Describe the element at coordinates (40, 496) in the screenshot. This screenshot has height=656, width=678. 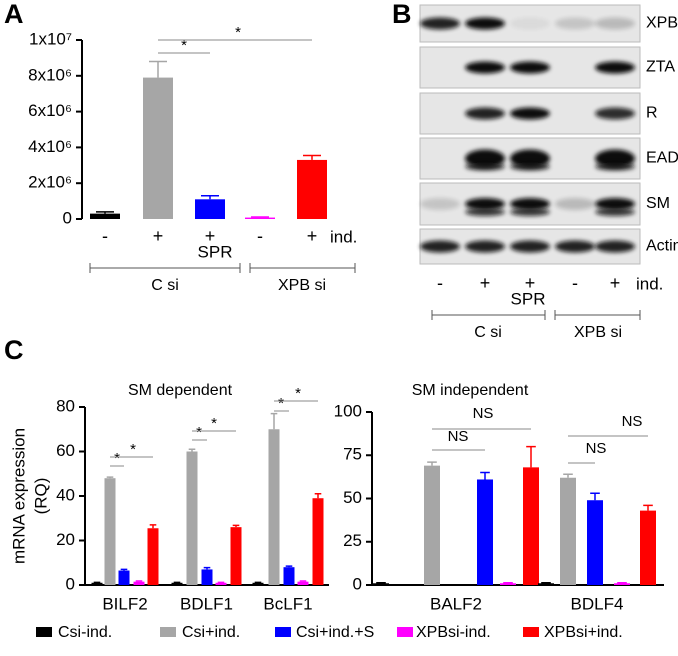
I see `y-axis-label: (RQ)` at that location.